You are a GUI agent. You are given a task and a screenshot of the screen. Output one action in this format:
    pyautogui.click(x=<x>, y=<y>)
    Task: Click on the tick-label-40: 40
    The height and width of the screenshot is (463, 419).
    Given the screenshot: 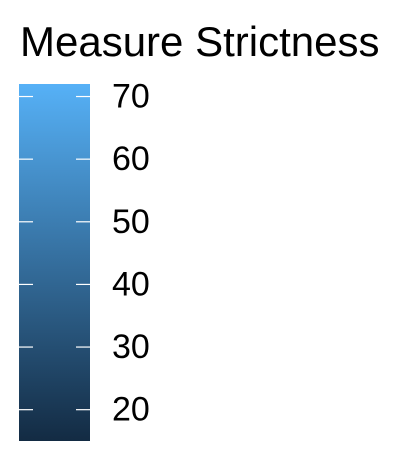 What is the action you would take?
    pyautogui.click(x=131, y=284)
    